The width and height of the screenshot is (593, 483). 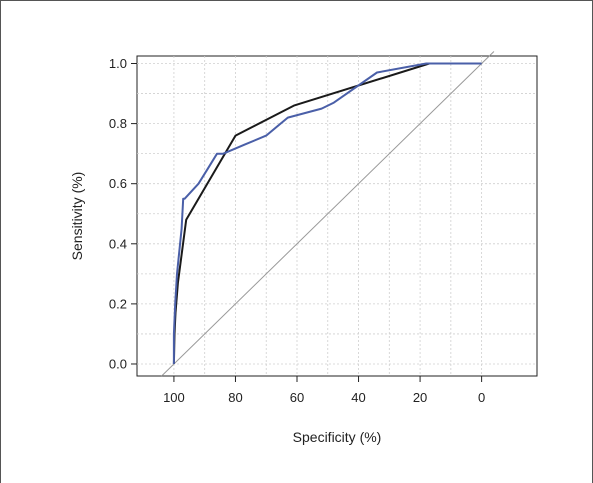 What do you see at coordinates (358, 397) in the screenshot?
I see `x-tick-label: 40` at bounding box center [358, 397].